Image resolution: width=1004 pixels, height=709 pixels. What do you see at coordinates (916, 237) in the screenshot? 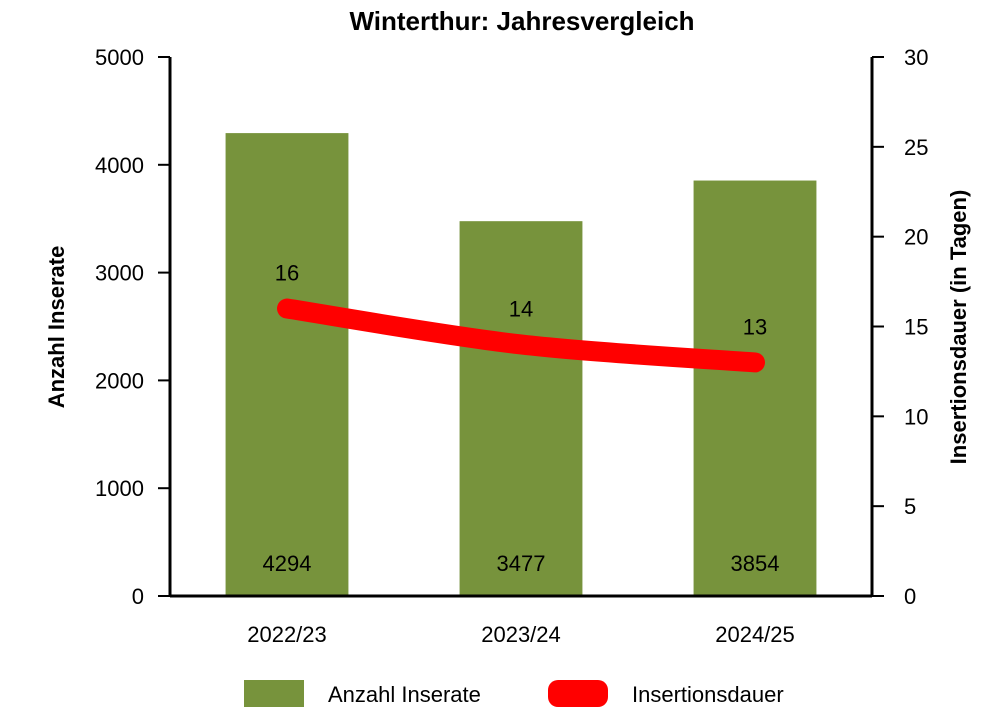
I see `right-tick-label: 20` at bounding box center [916, 237].